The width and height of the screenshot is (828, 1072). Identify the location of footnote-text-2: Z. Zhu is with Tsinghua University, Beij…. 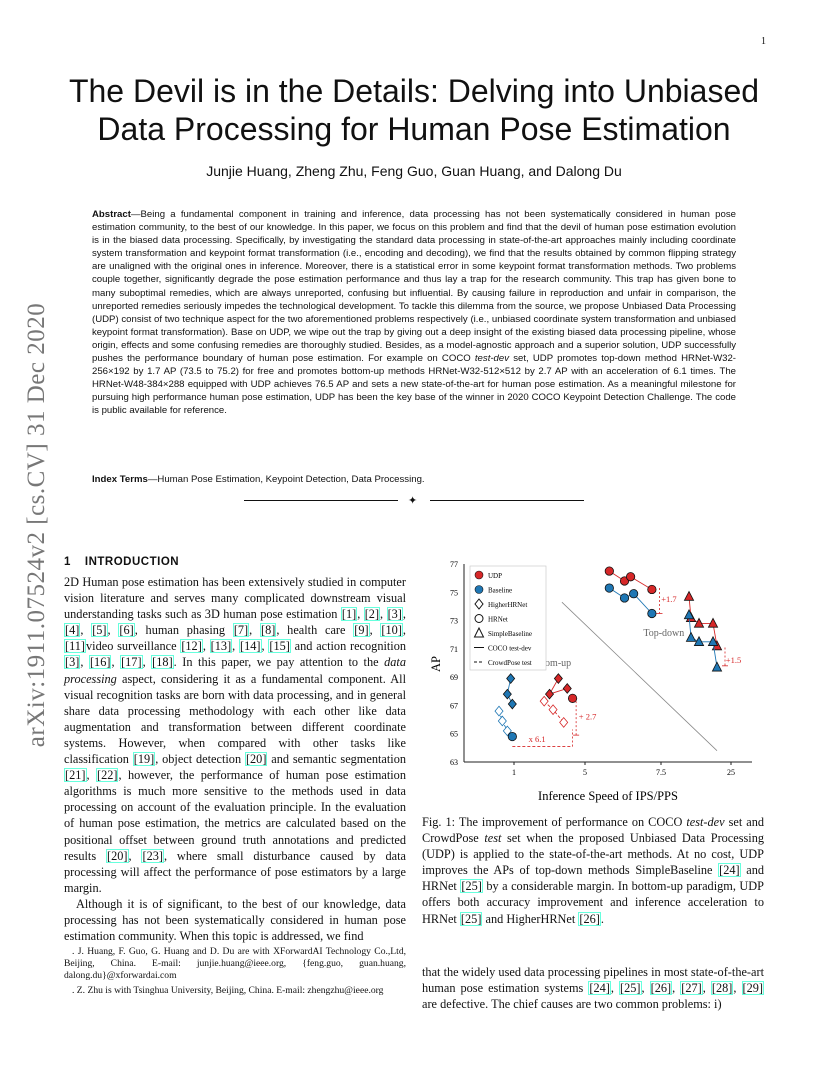
(230, 990).